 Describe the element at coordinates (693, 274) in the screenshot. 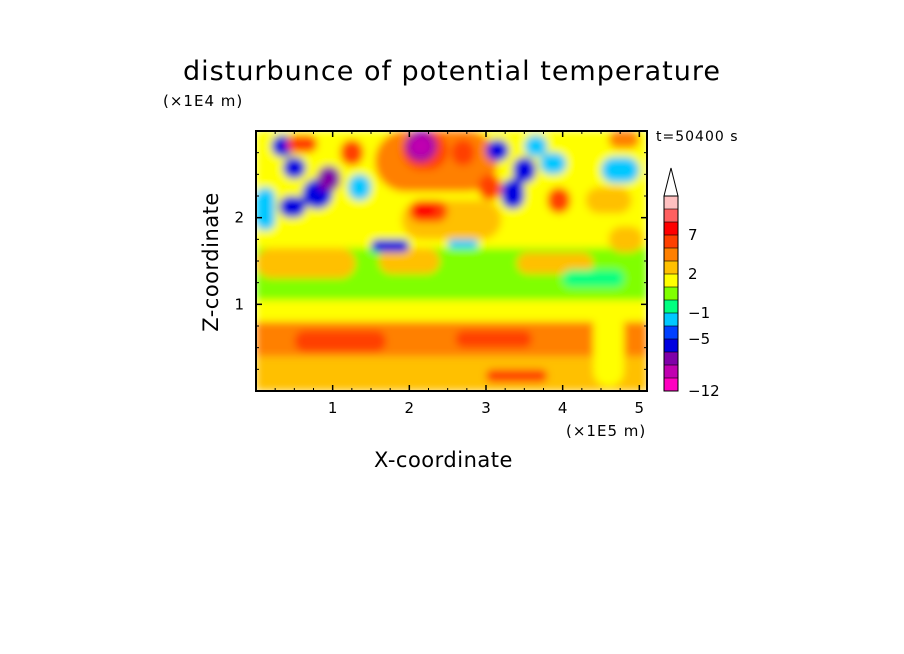

I see `colorbar-label: 2` at that location.